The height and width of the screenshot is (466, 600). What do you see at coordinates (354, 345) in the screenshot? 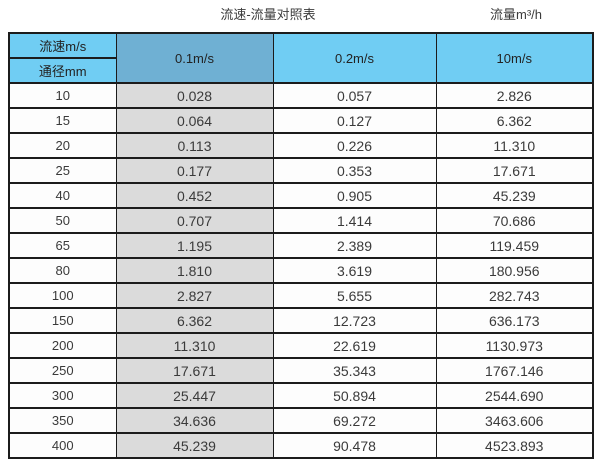
I see `flow-value-cell-0-2ms: 22.619` at bounding box center [354, 345].